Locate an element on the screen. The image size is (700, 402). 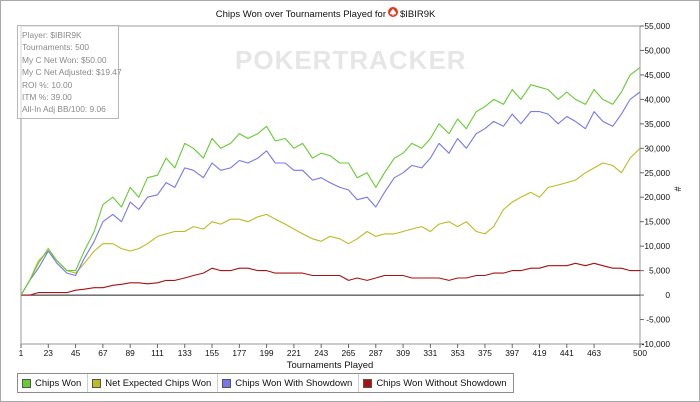
legend-label: Net Expected Chips Won is located at coordinates (158, 383).